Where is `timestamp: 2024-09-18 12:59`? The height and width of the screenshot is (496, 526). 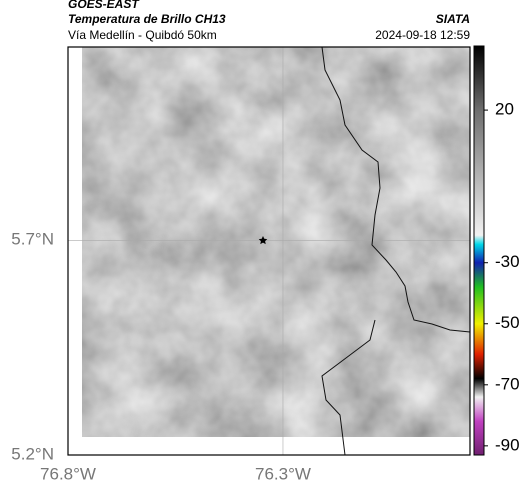 timestamp: 2024-09-18 12:59 is located at coordinates (422, 35).